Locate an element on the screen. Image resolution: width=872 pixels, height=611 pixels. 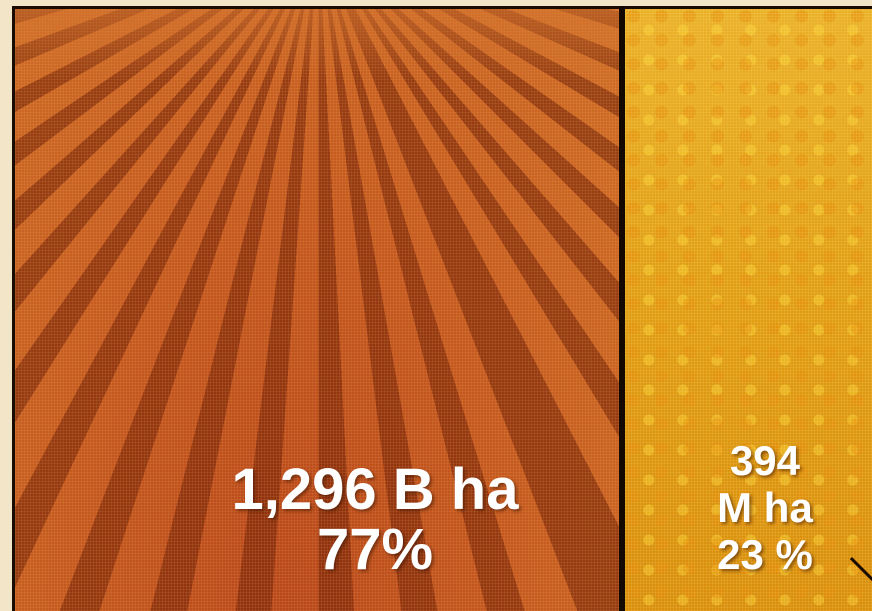
left-field-label: 1,296 B ha 77% is located at coordinates (375, 519).